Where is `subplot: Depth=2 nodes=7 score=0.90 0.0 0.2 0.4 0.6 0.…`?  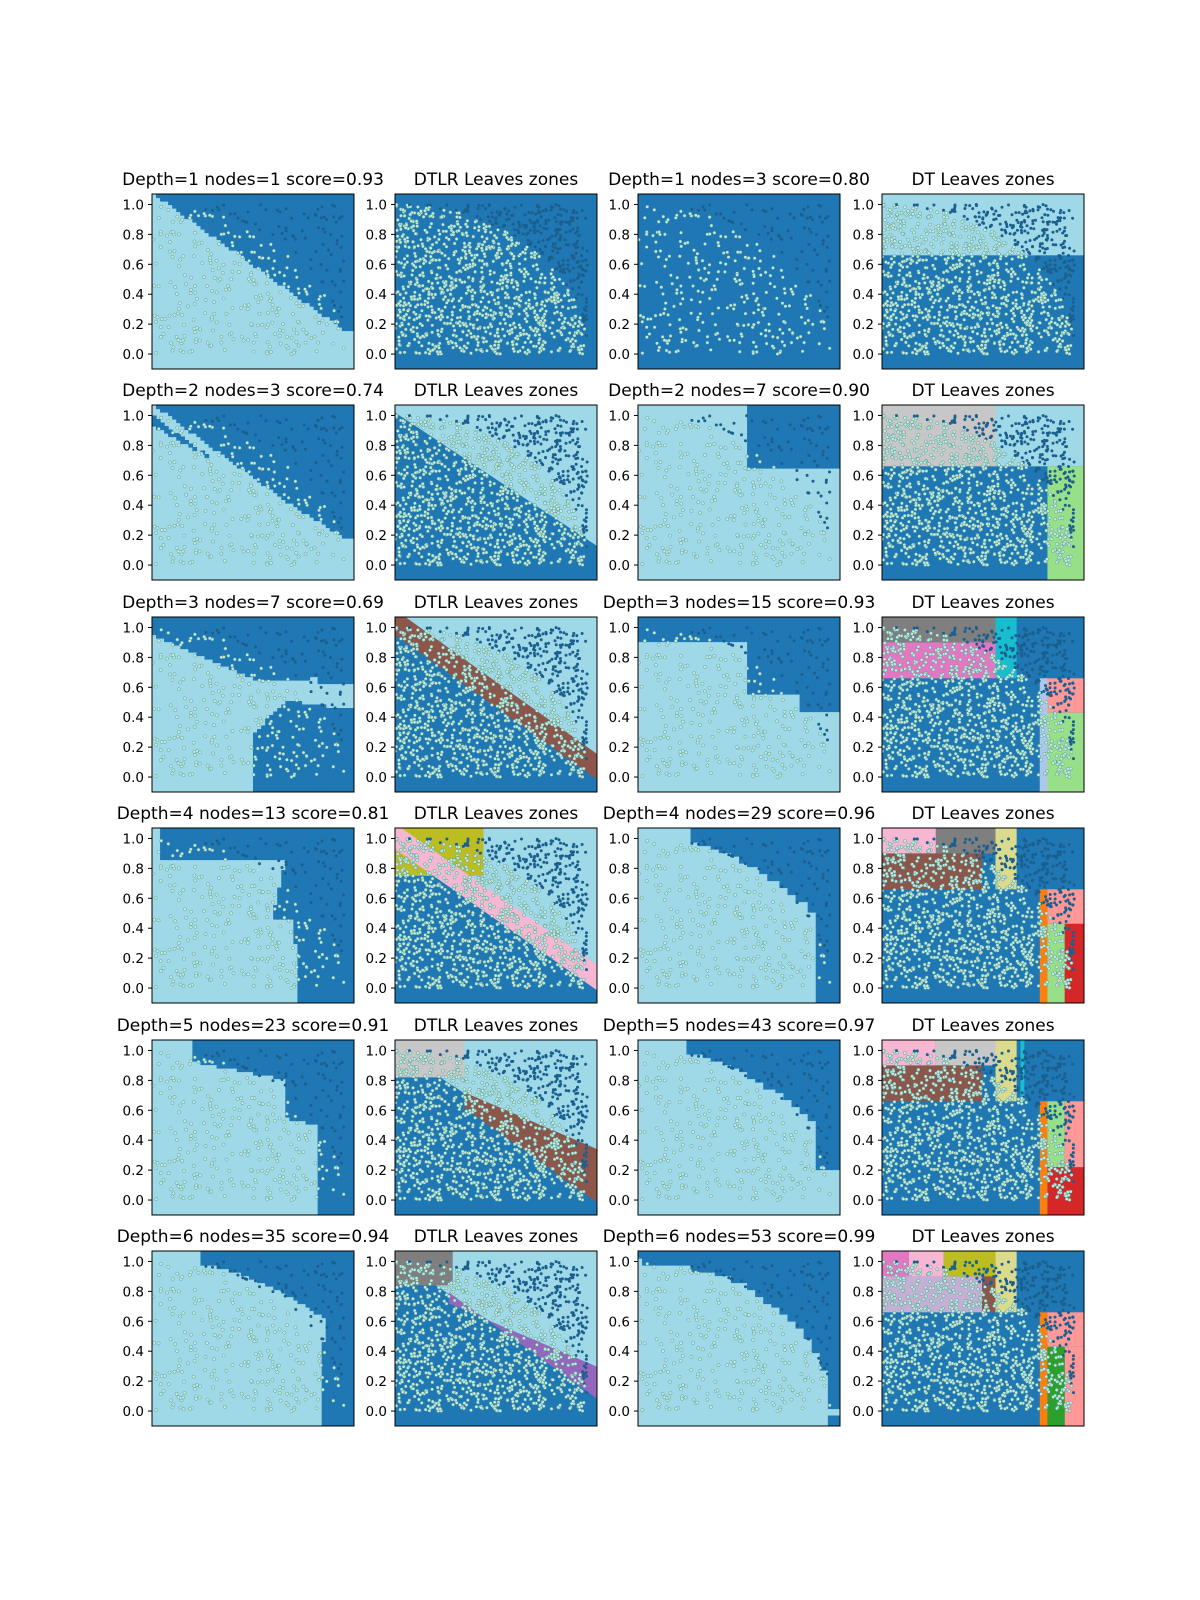
subplot: Depth=2 nodes=7 score=0.90 0.0 0.2 0.4 0.6 0.… is located at coordinates (739, 481).